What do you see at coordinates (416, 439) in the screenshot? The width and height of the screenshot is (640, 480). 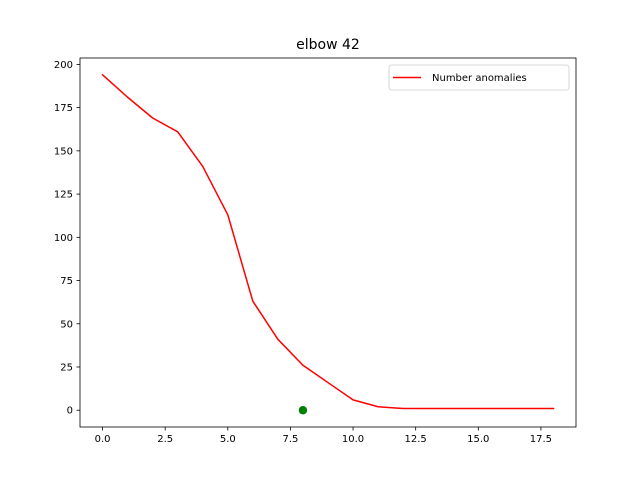 I see `x-tick-label: 12.5` at bounding box center [416, 439].